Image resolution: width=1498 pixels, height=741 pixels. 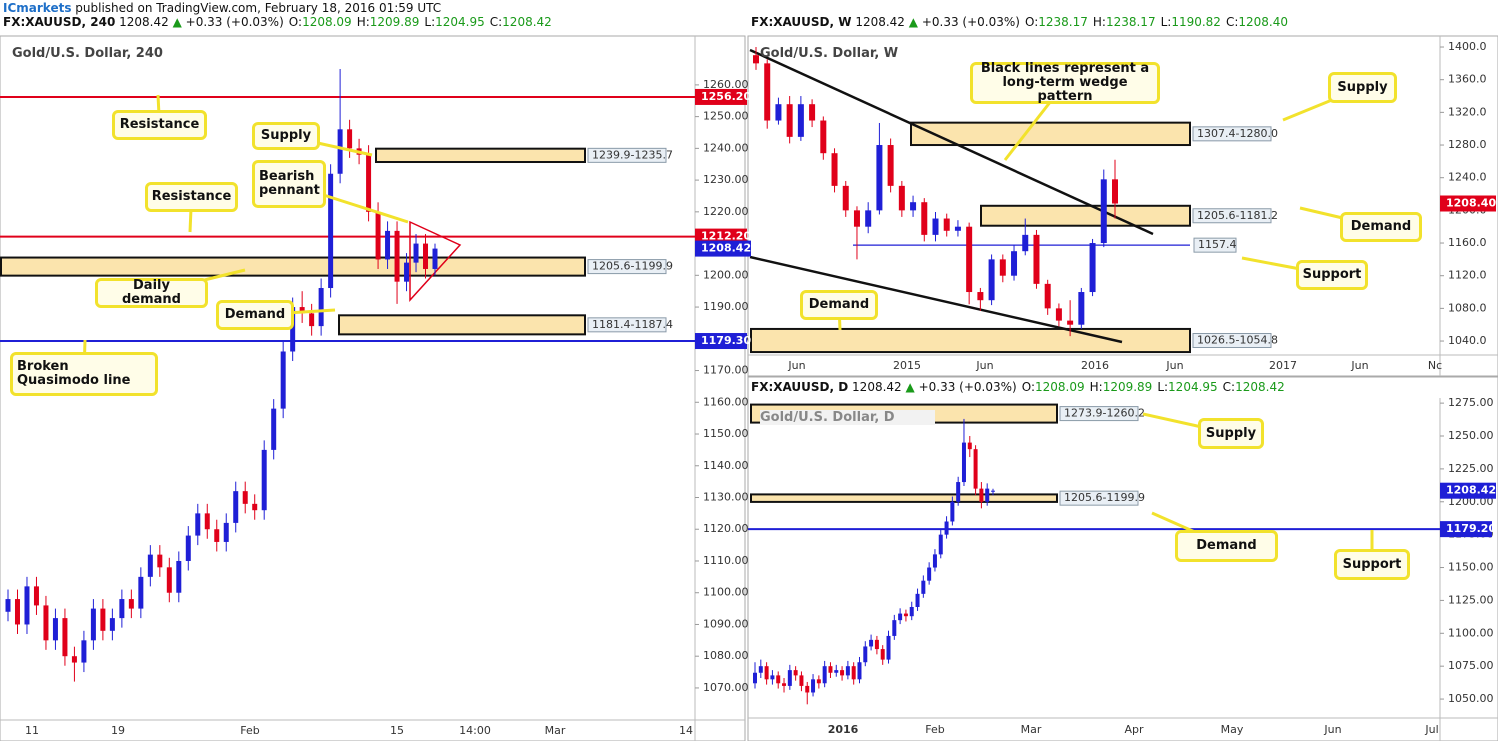 I want to click on field-label: C:, so click(x=1229, y=387).